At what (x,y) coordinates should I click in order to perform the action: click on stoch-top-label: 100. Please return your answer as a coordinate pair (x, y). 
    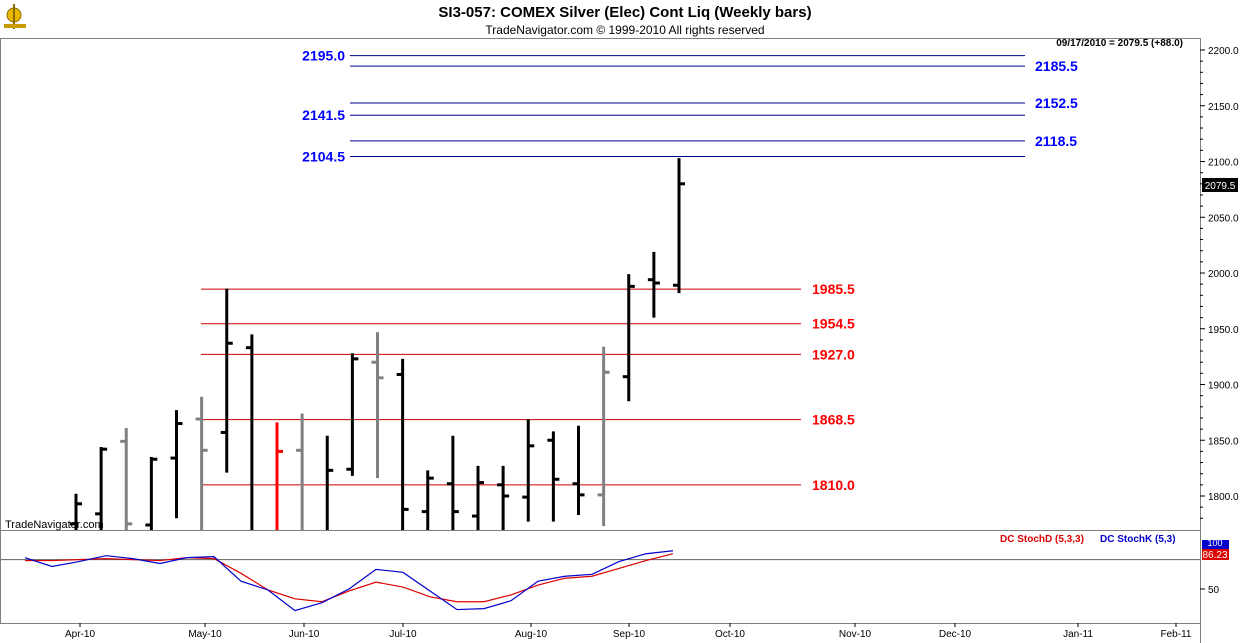
    Looking at the image, I should click on (1214, 543).